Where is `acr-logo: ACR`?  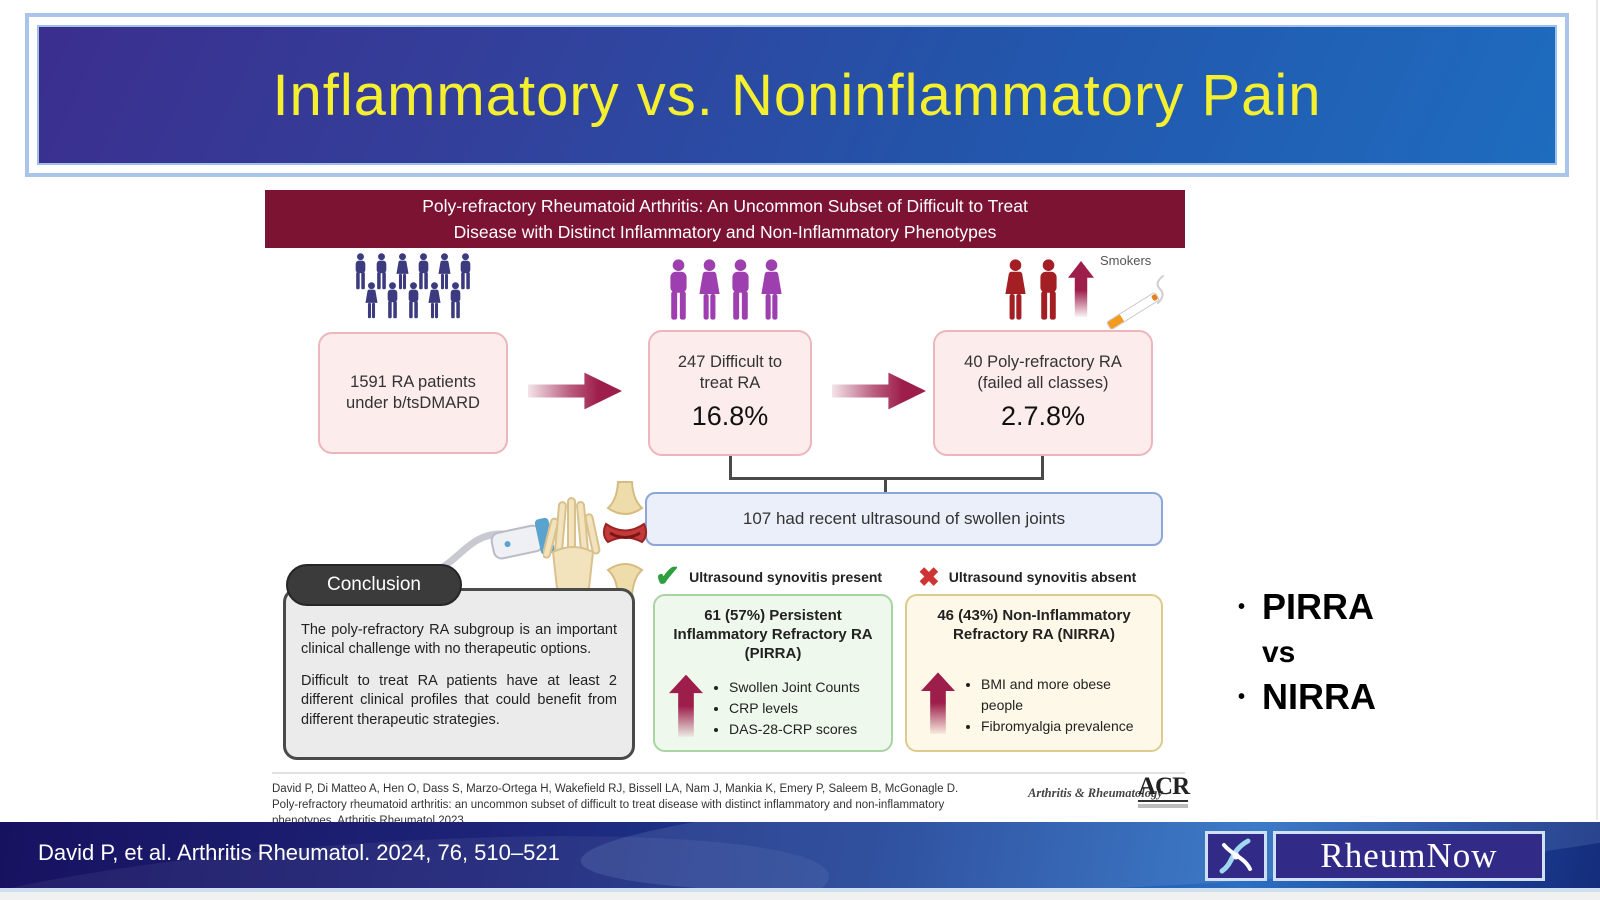
acr-logo: ACR is located at coordinates (1164, 790).